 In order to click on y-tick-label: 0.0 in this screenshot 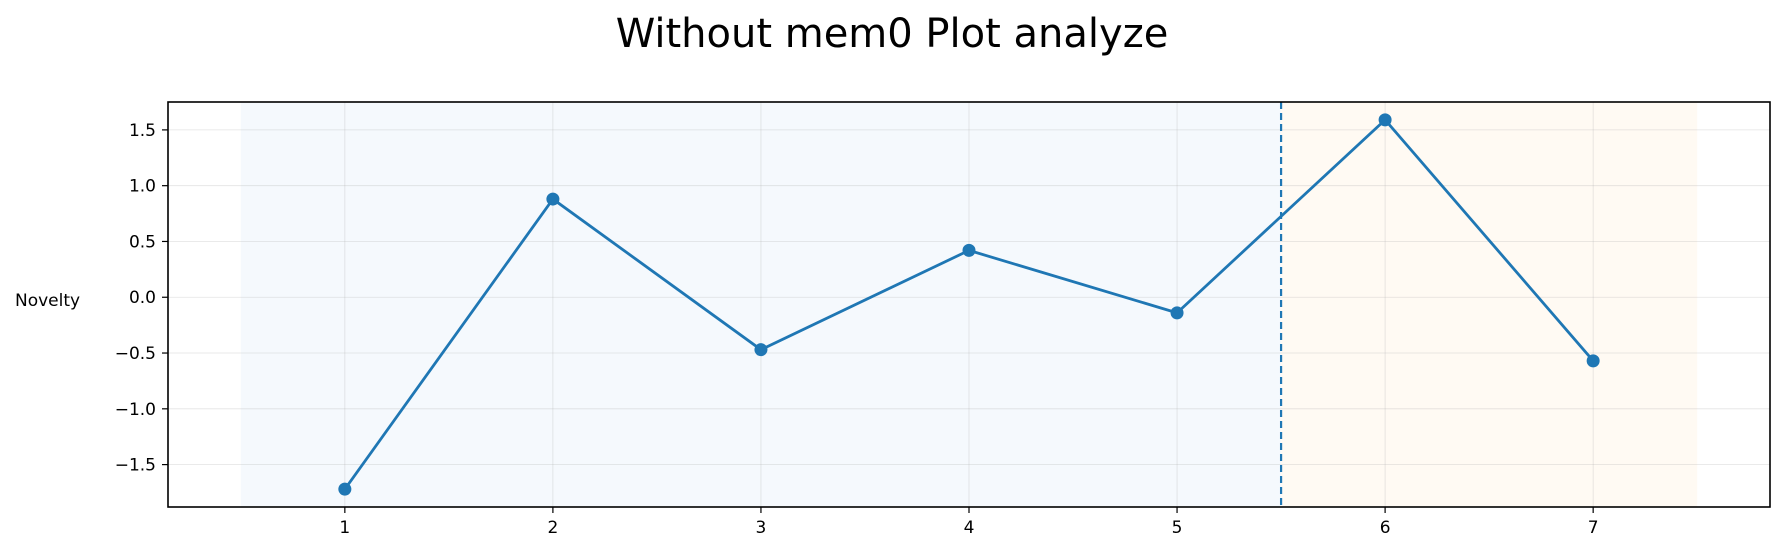, I will do `click(142, 298)`.